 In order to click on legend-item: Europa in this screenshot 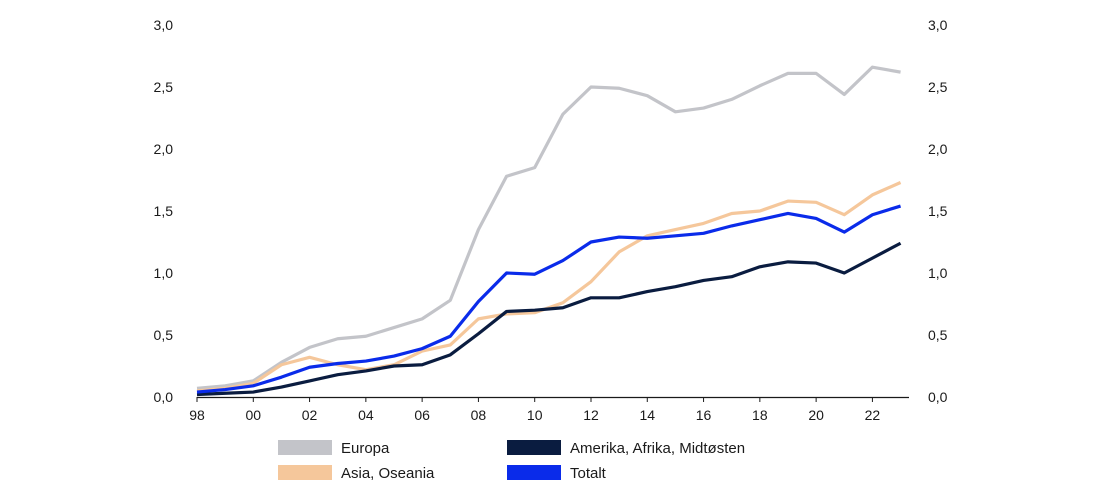, I will do `click(334, 448)`.